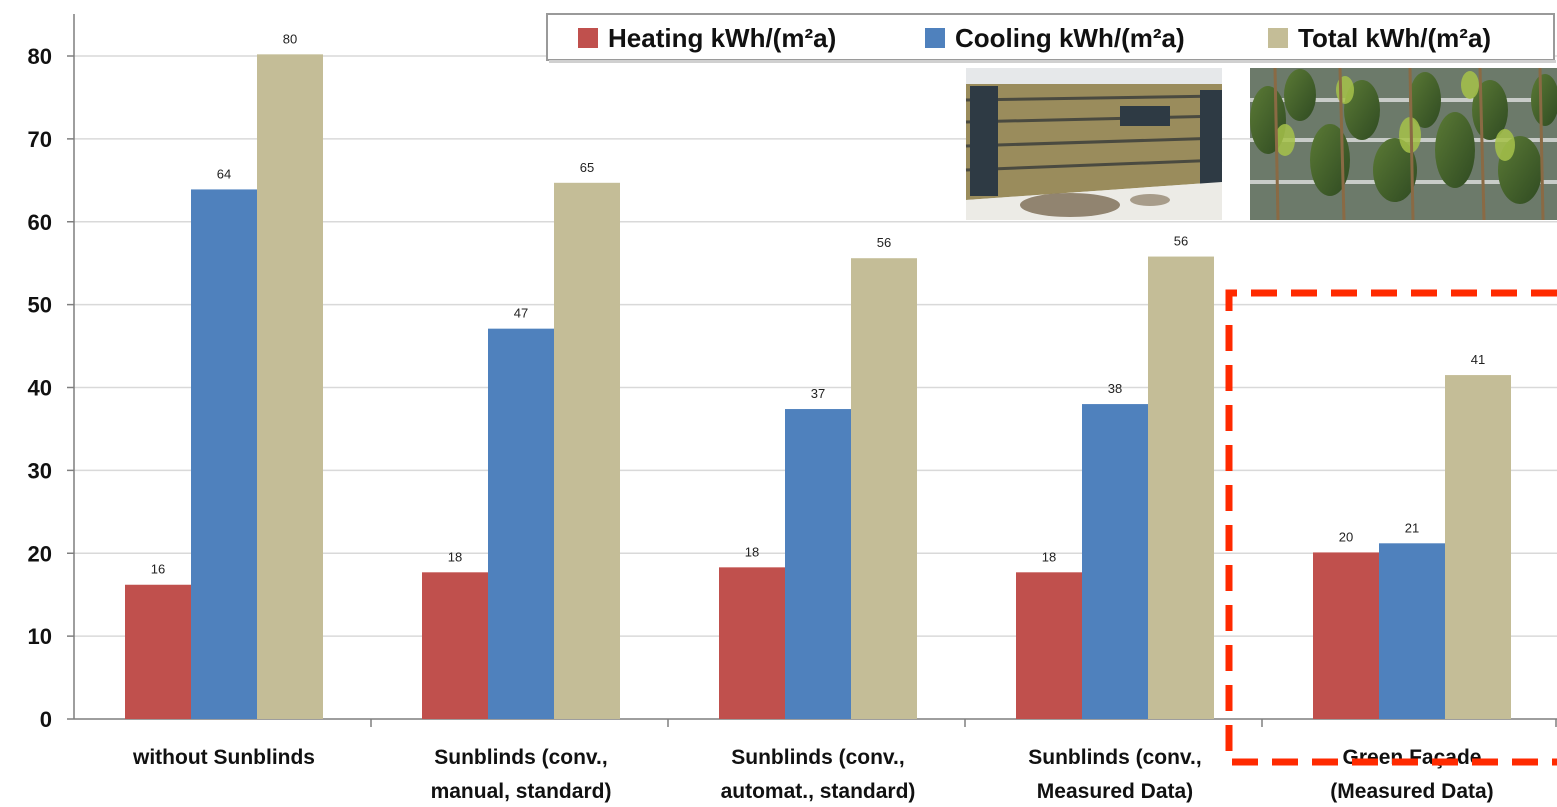  Describe the element at coordinates (587, 167) in the screenshot. I see `data-label: 65` at that location.